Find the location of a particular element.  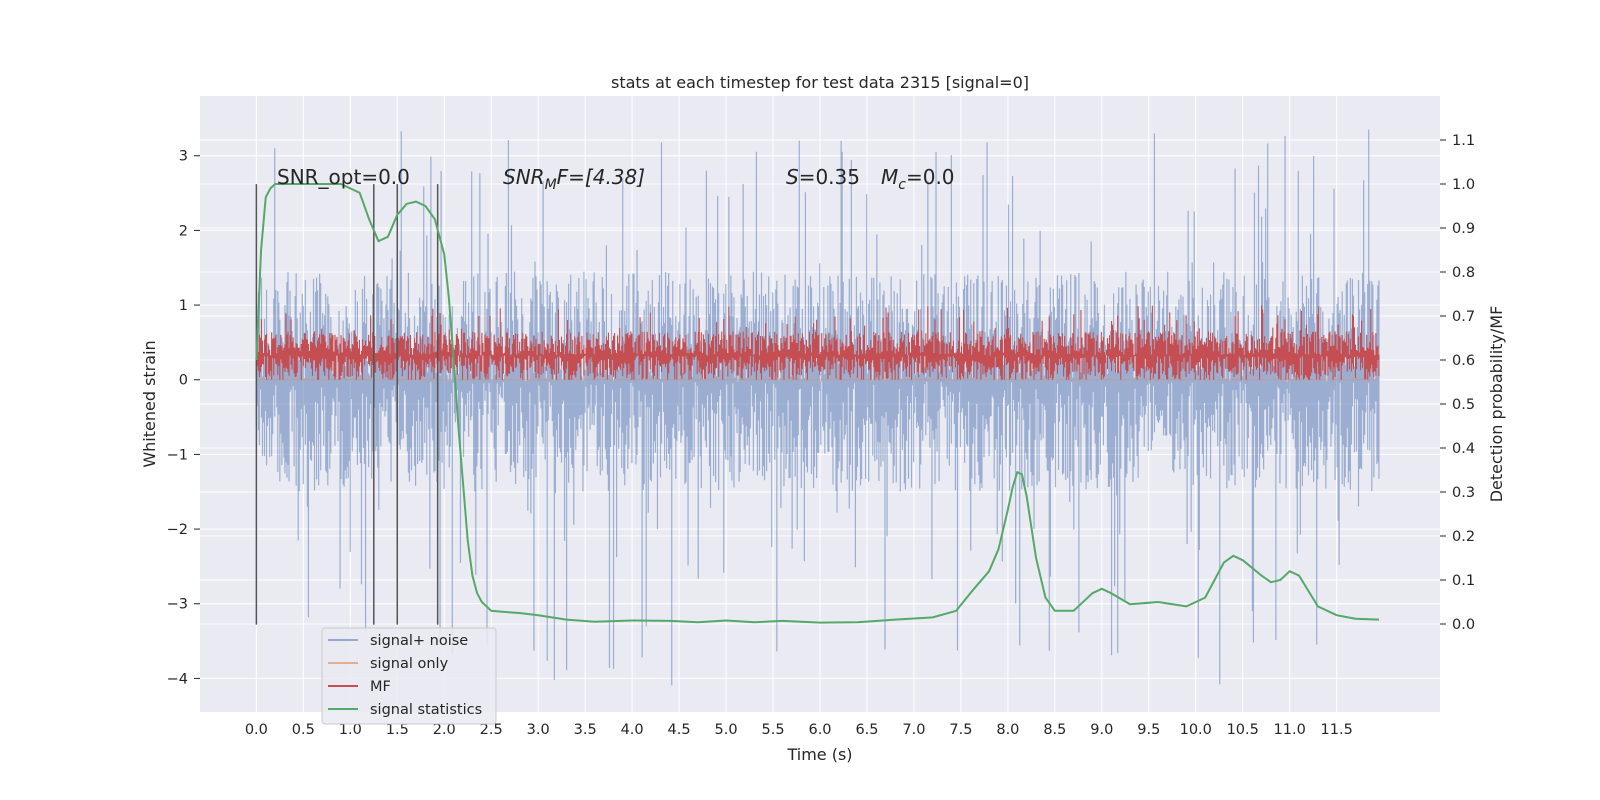

x-axis-label: Time (s) is located at coordinates (819, 754).